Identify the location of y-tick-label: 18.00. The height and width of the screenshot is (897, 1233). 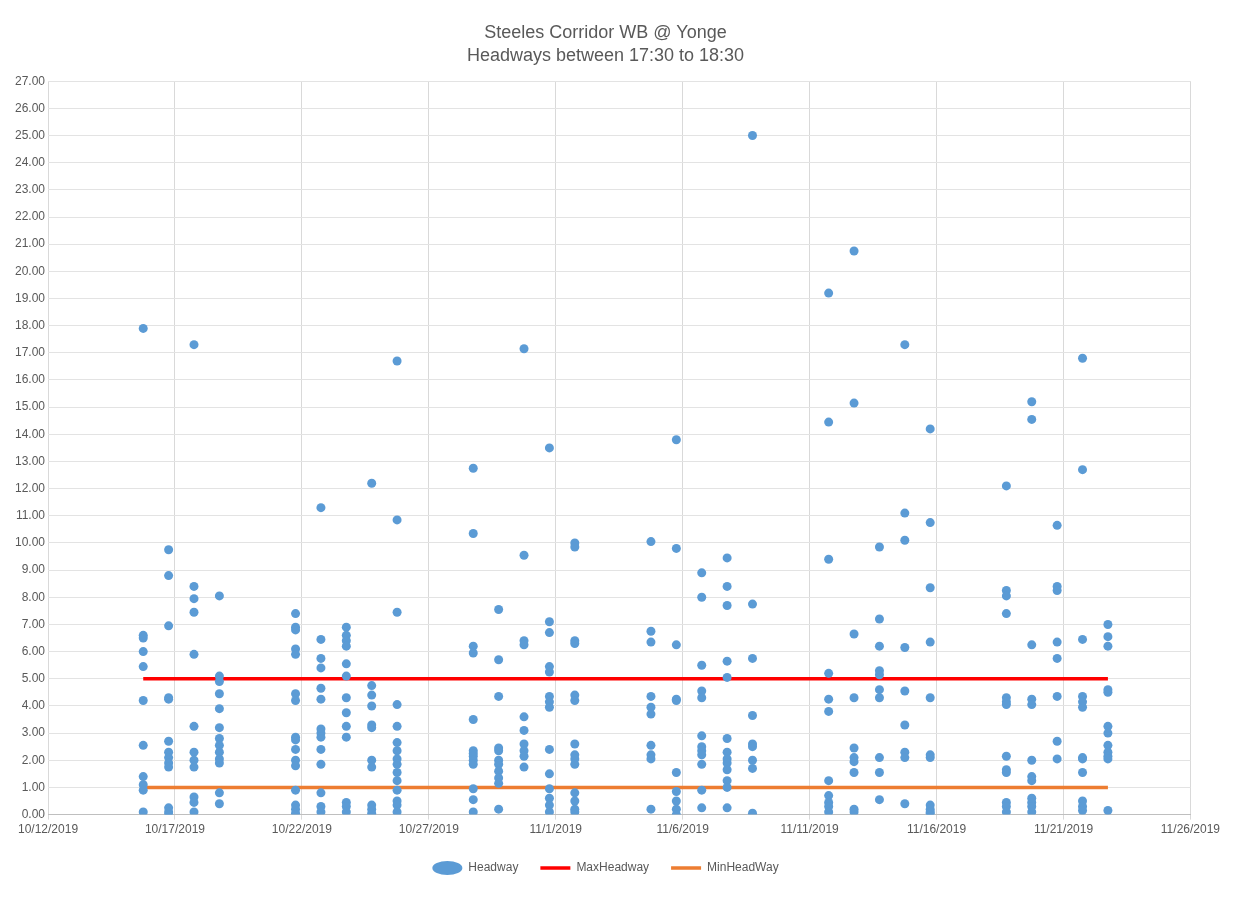
(30, 324).